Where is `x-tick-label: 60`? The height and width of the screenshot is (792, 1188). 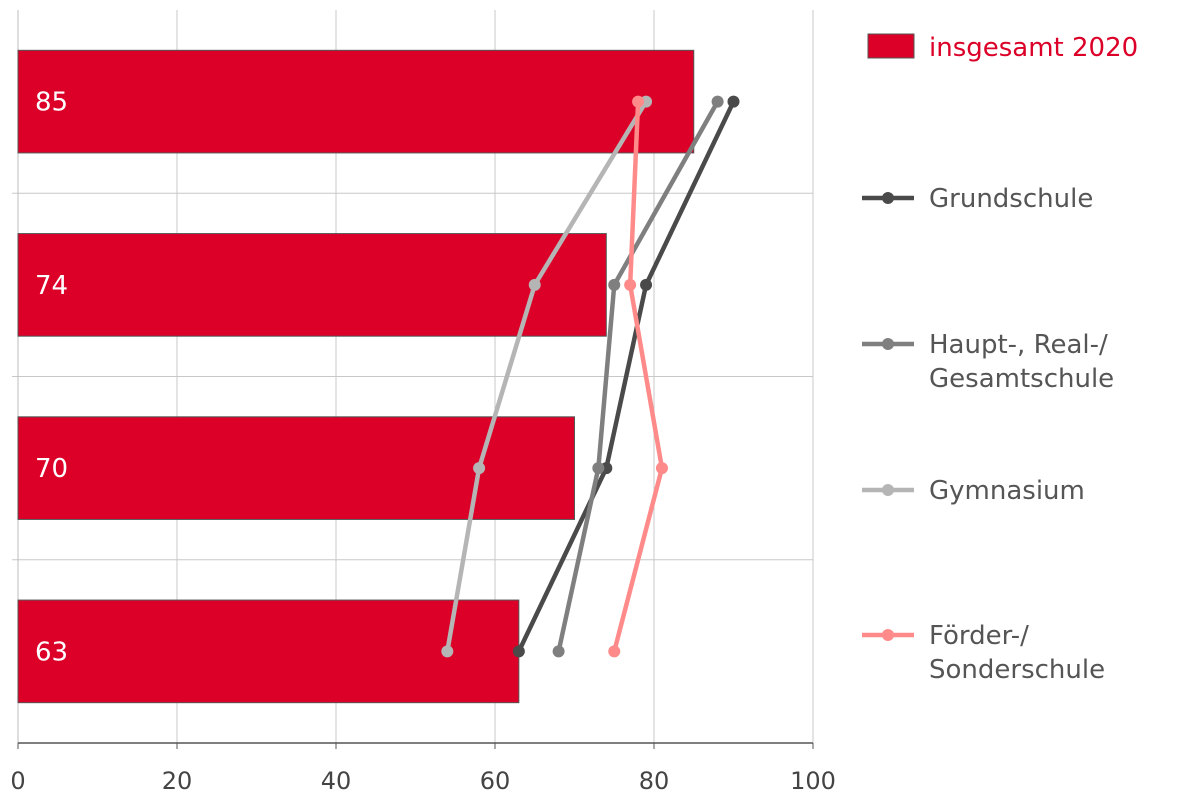
x-tick-label: 60 is located at coordinates (495, 779).